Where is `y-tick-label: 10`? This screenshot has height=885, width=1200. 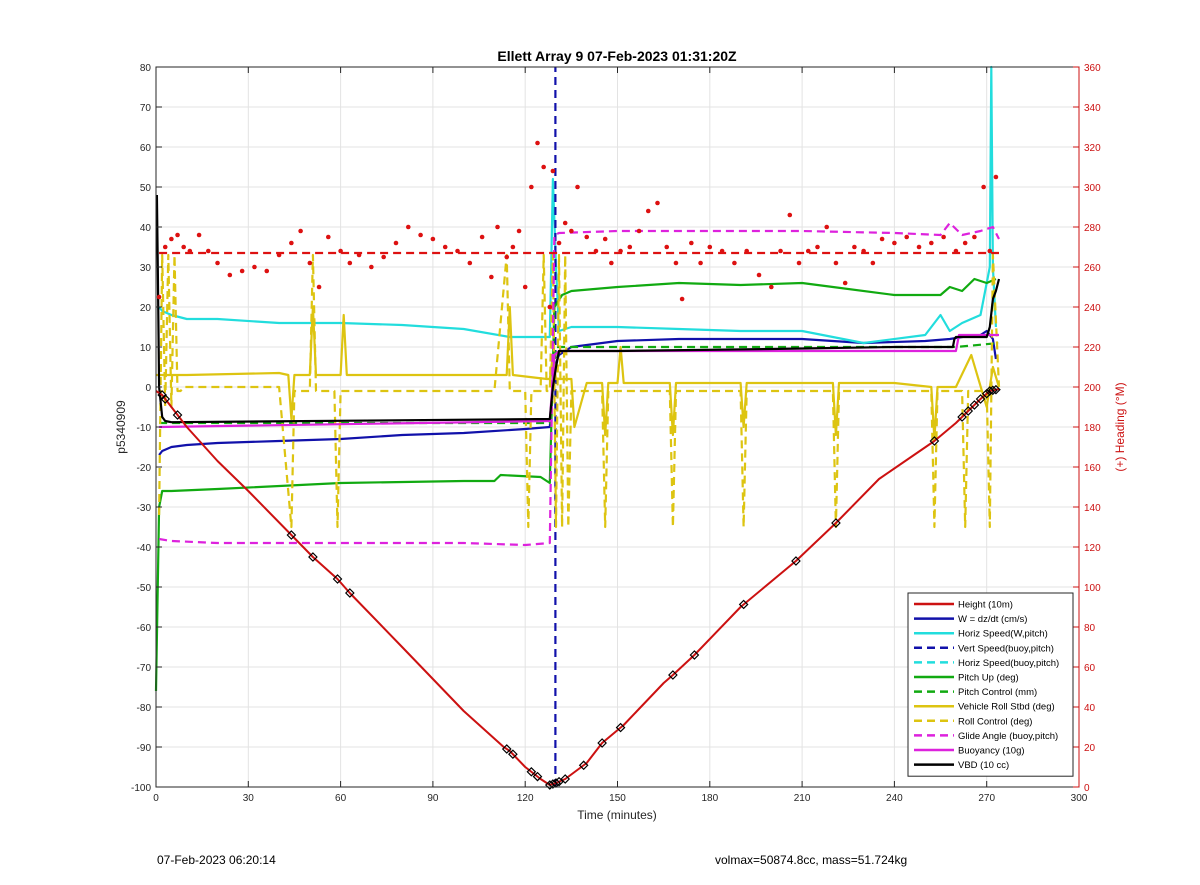
y-tick-label: 10 is located at coordinates (146, 348).